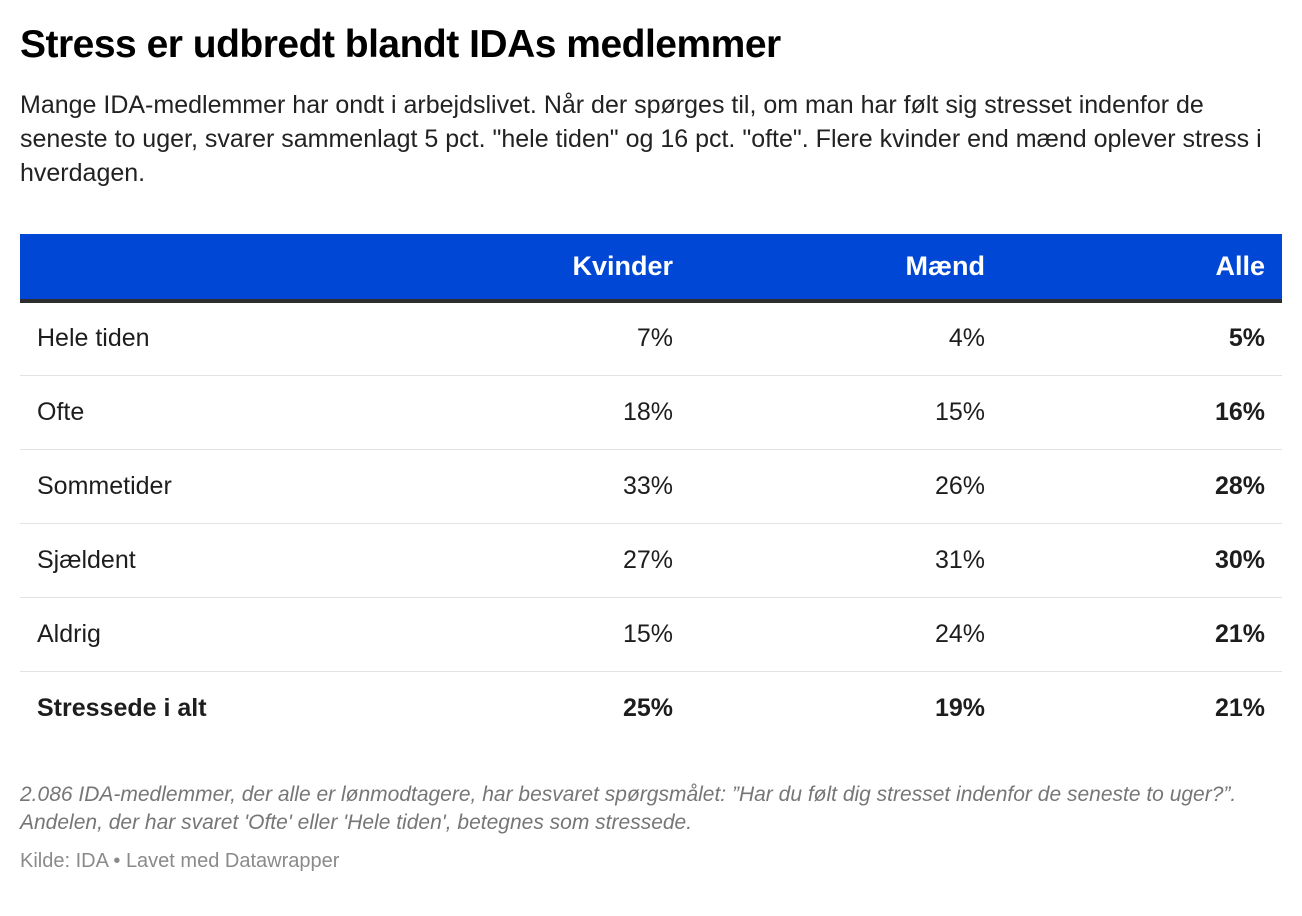 This screenshot has height=916, width=1302. I want to click on cell-kvinder: 18%, so click(535, 412).